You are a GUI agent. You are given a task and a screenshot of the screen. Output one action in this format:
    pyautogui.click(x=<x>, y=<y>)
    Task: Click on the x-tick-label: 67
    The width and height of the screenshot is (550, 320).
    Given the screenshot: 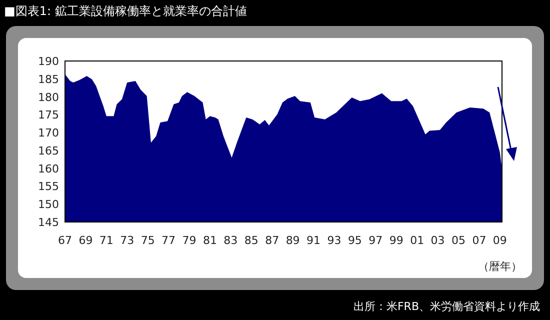 What is the action you would take?
    pyautogui.click(x=65, y=240)
    